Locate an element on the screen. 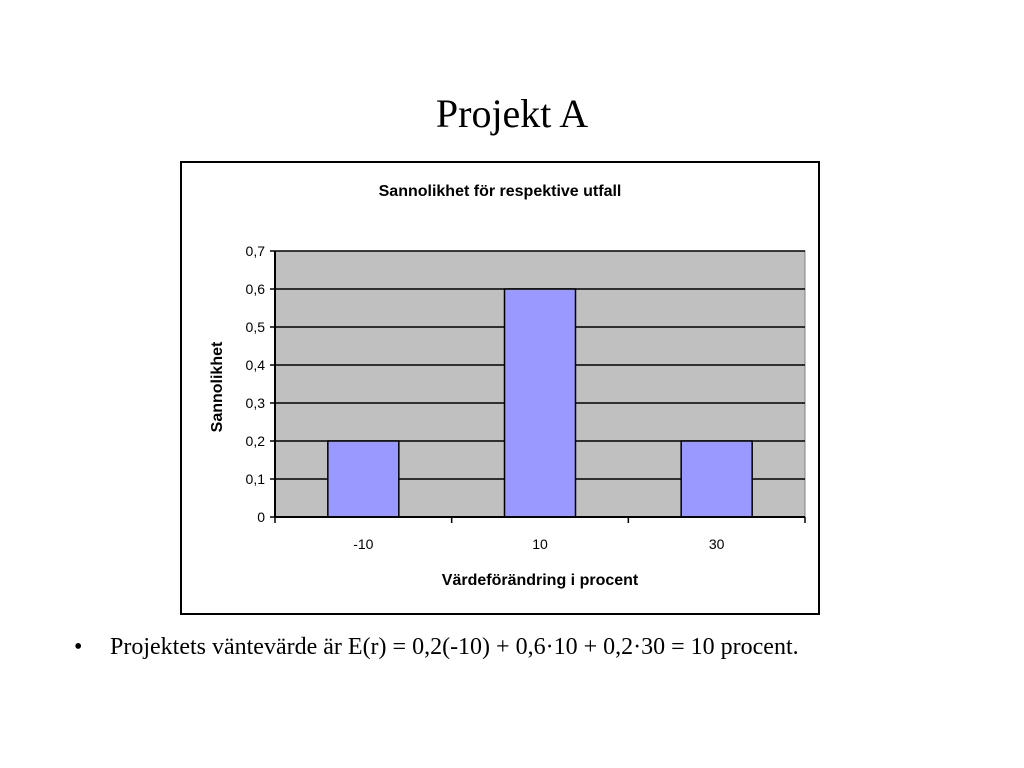  y-tick-label: 0,1 is located at coordinates (256, 479).